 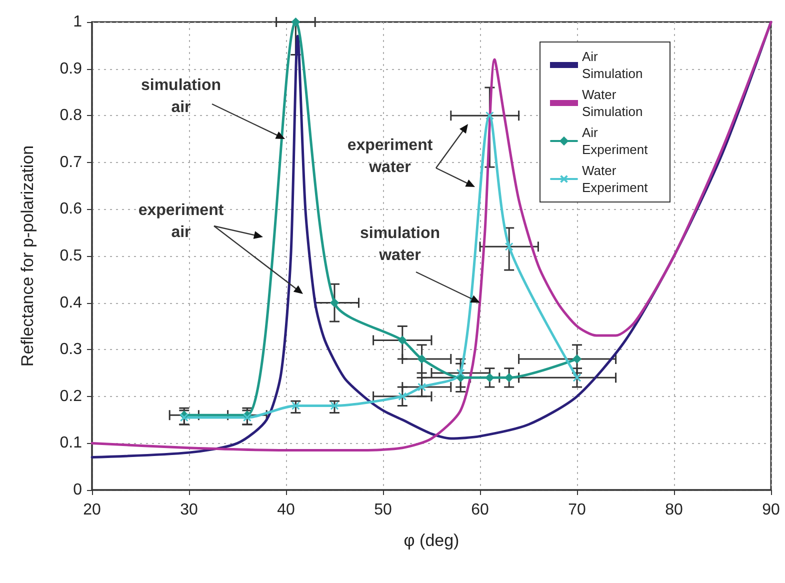 I want to click on x-tick-label: 90, so click(x=771, y=510).